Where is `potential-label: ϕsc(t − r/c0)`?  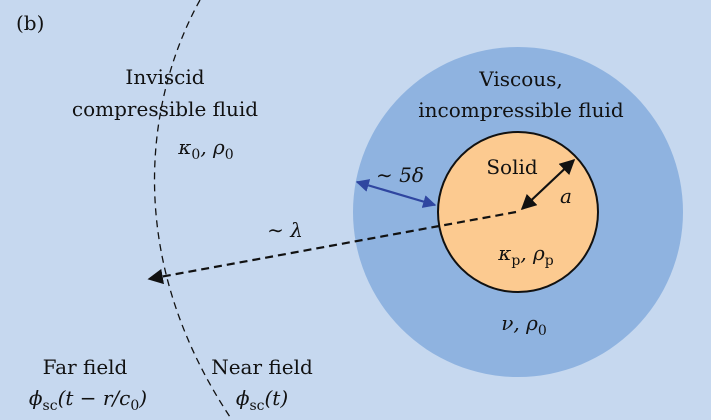 potential-label: ϕsc(t − r/c0) is located at coordinates (88, 400).